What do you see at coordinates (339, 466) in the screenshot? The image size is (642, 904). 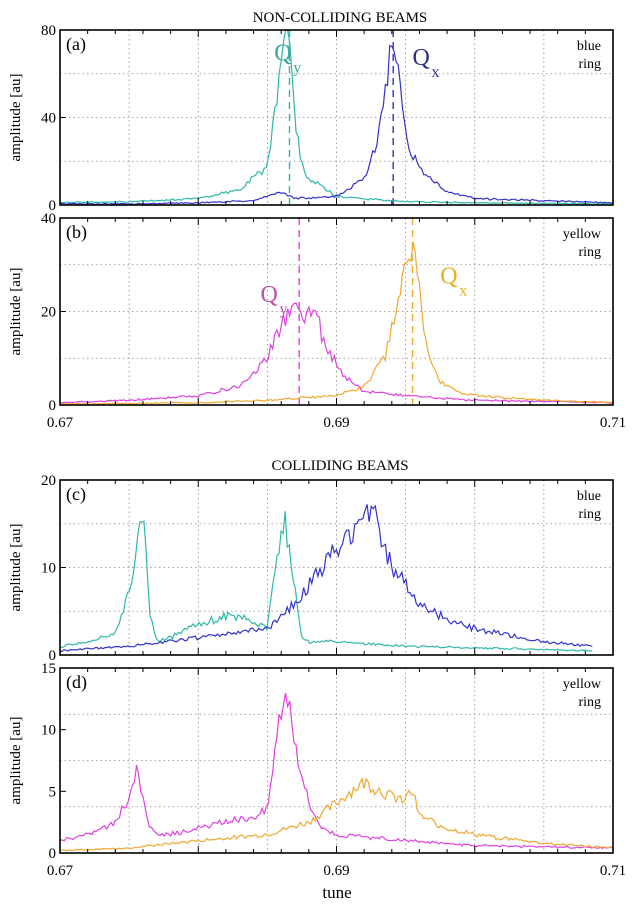 I see `title-colliding: COLLIDING BEAMS` at bounding box center [339, 466].